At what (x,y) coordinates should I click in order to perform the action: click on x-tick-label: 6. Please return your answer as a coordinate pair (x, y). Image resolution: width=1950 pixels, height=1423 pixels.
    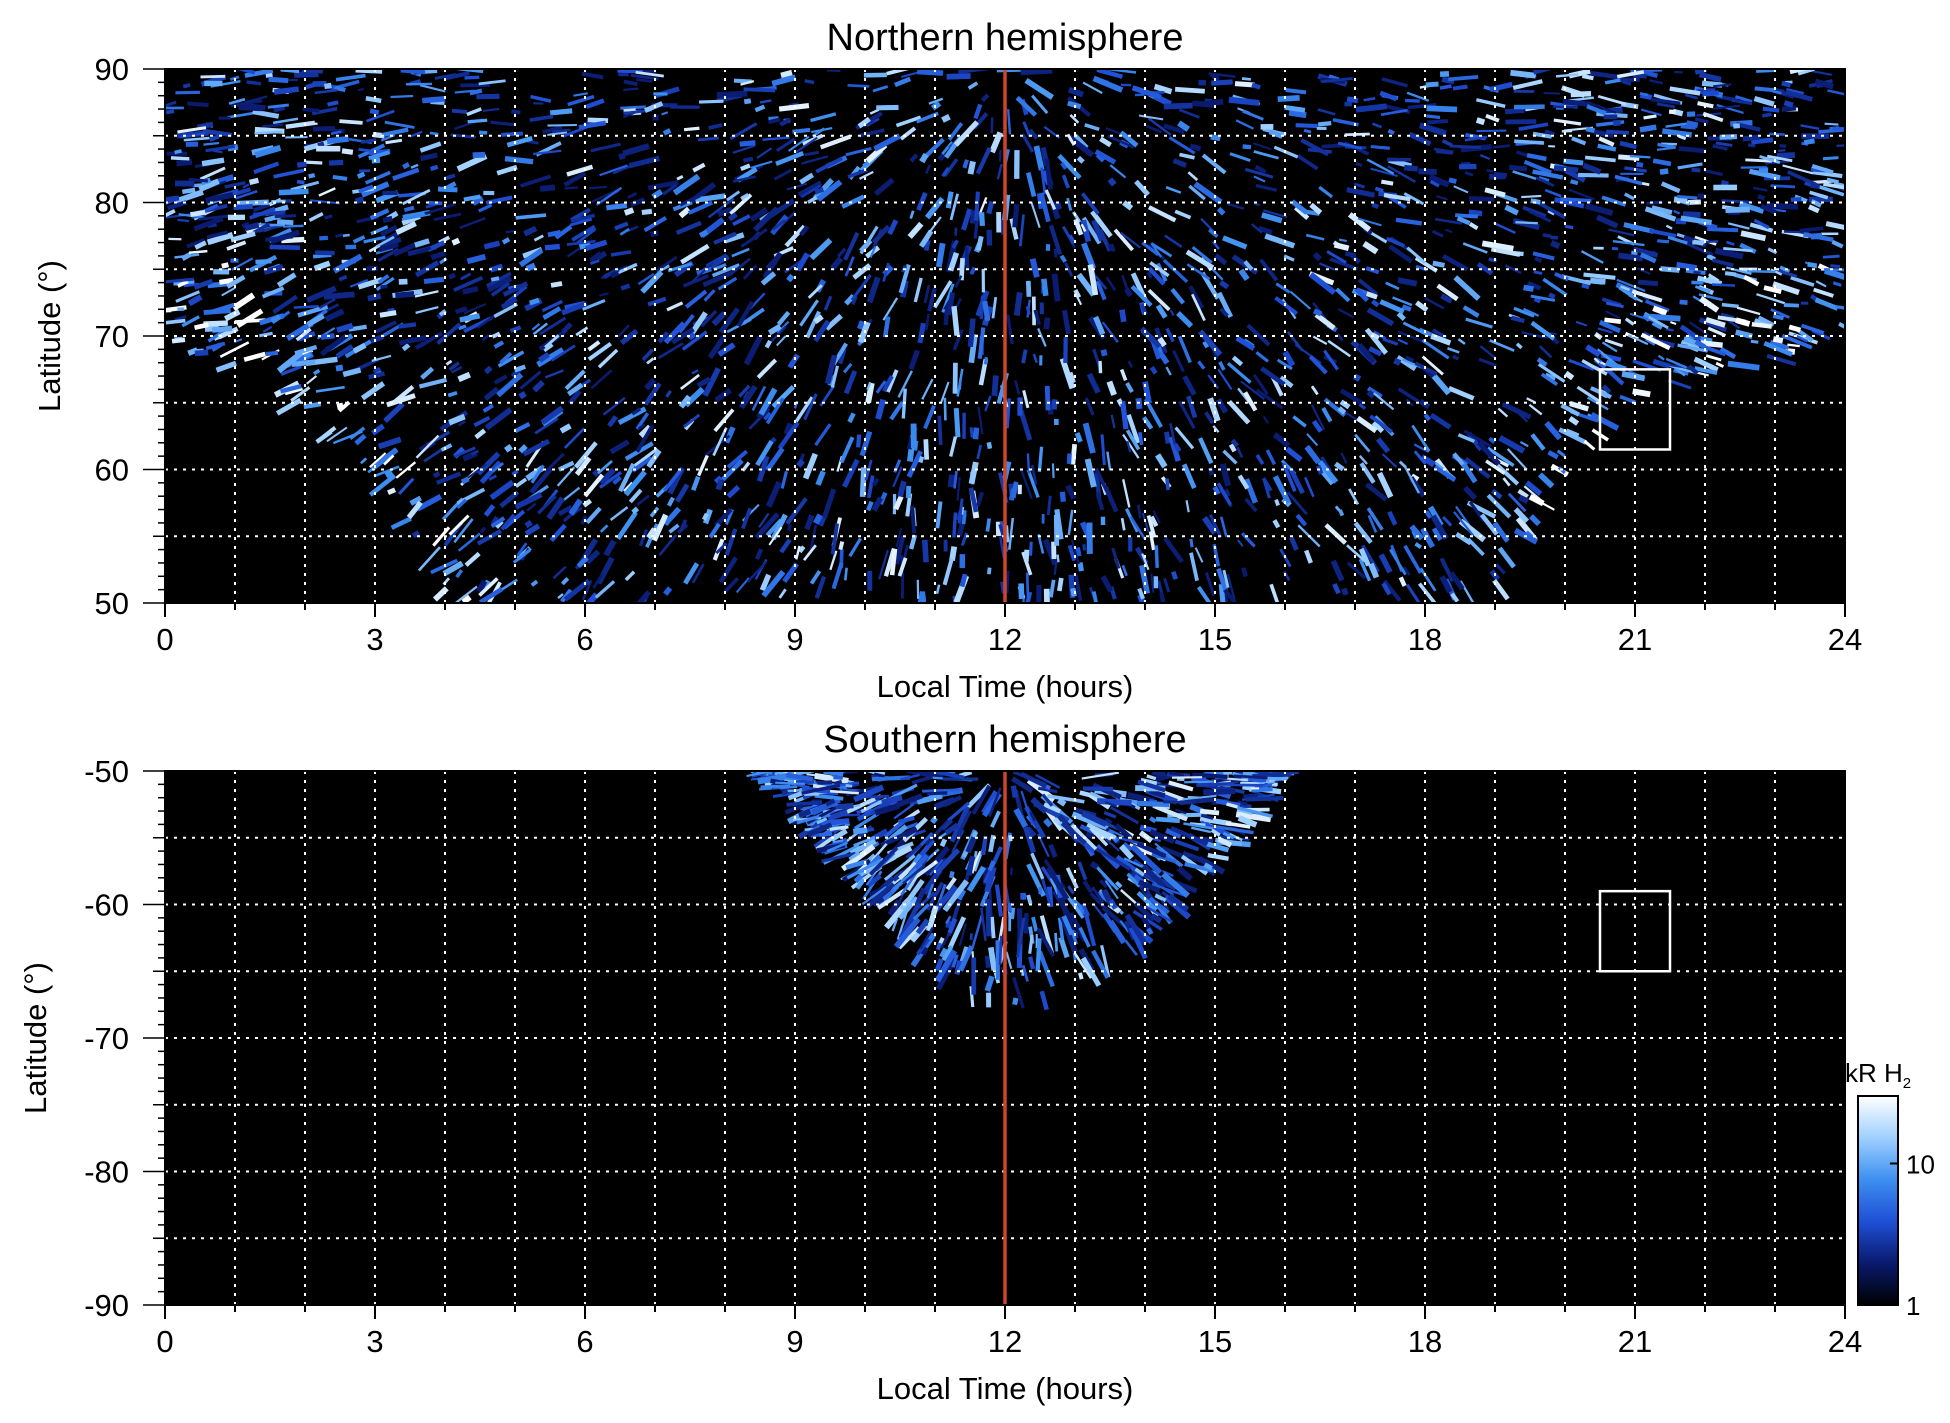
    Looking at the image, I should click on (584, 639).